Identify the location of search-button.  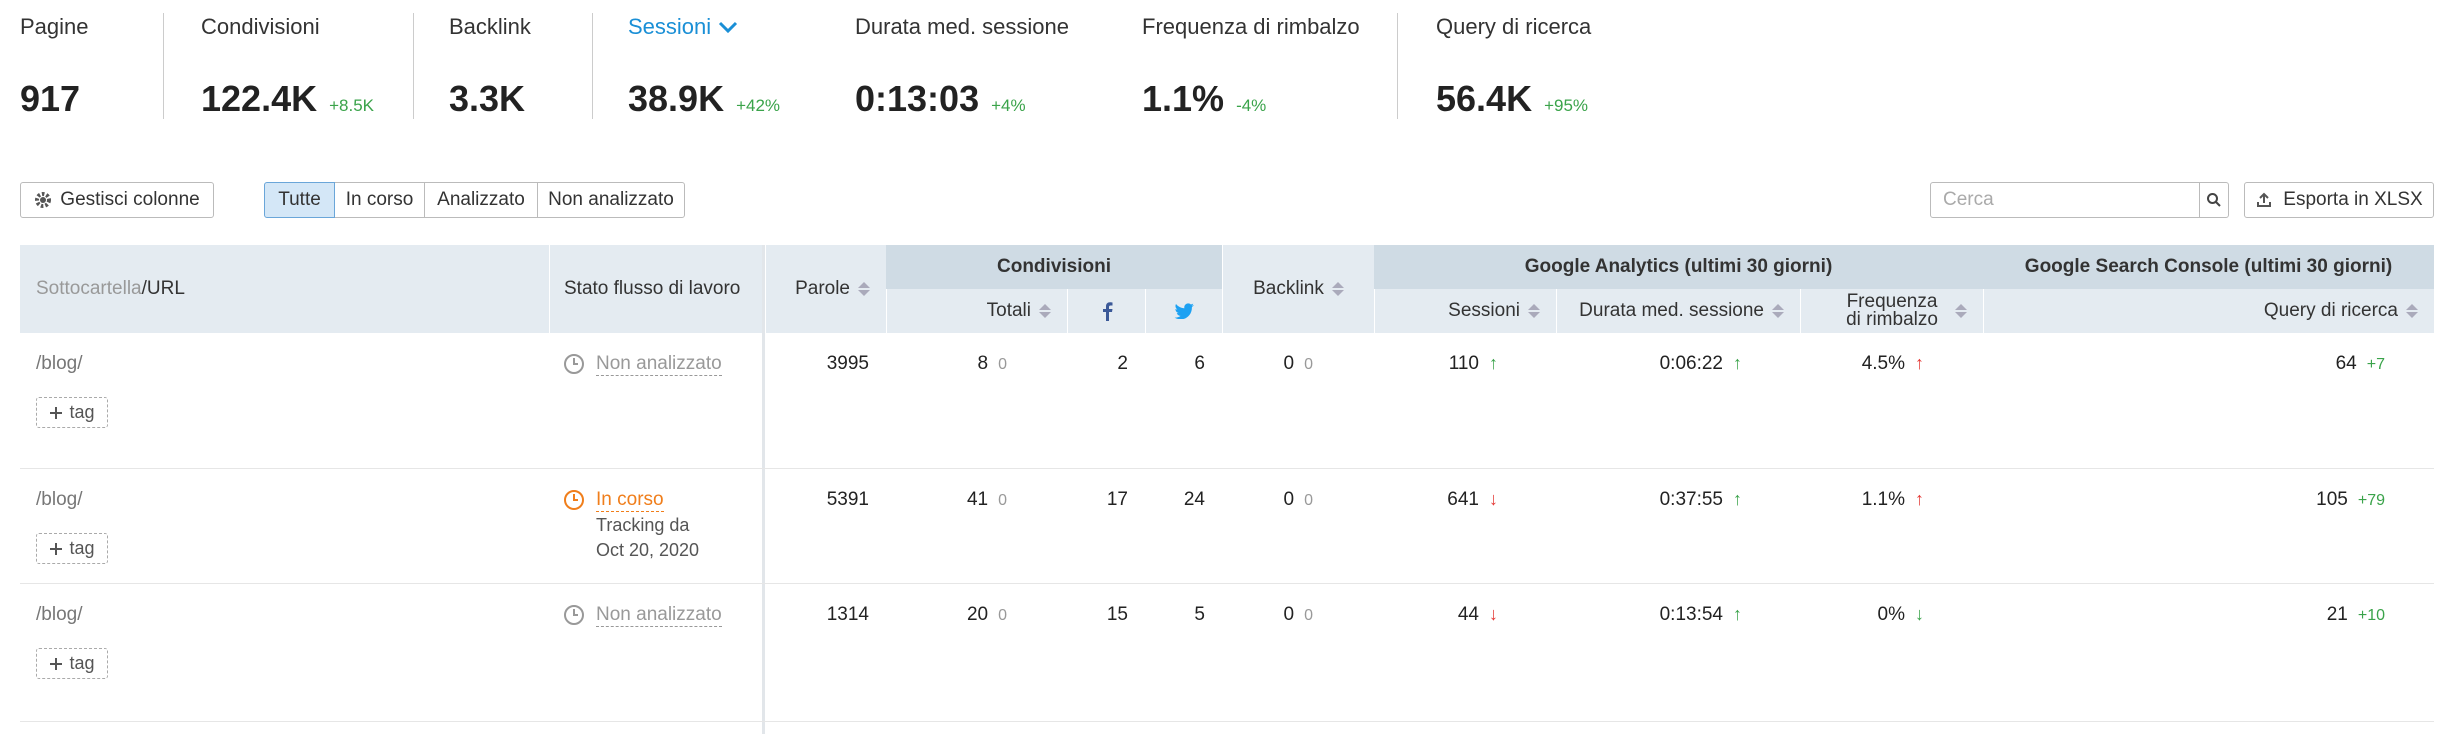
(2214, 200).